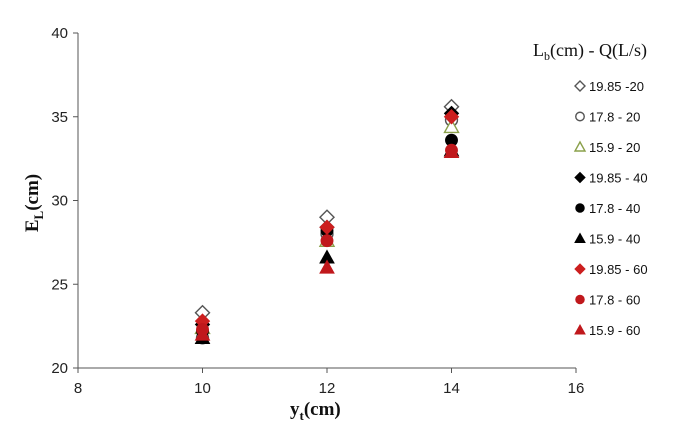  I want to click on y-tick-label: 20, so click(59, 368).